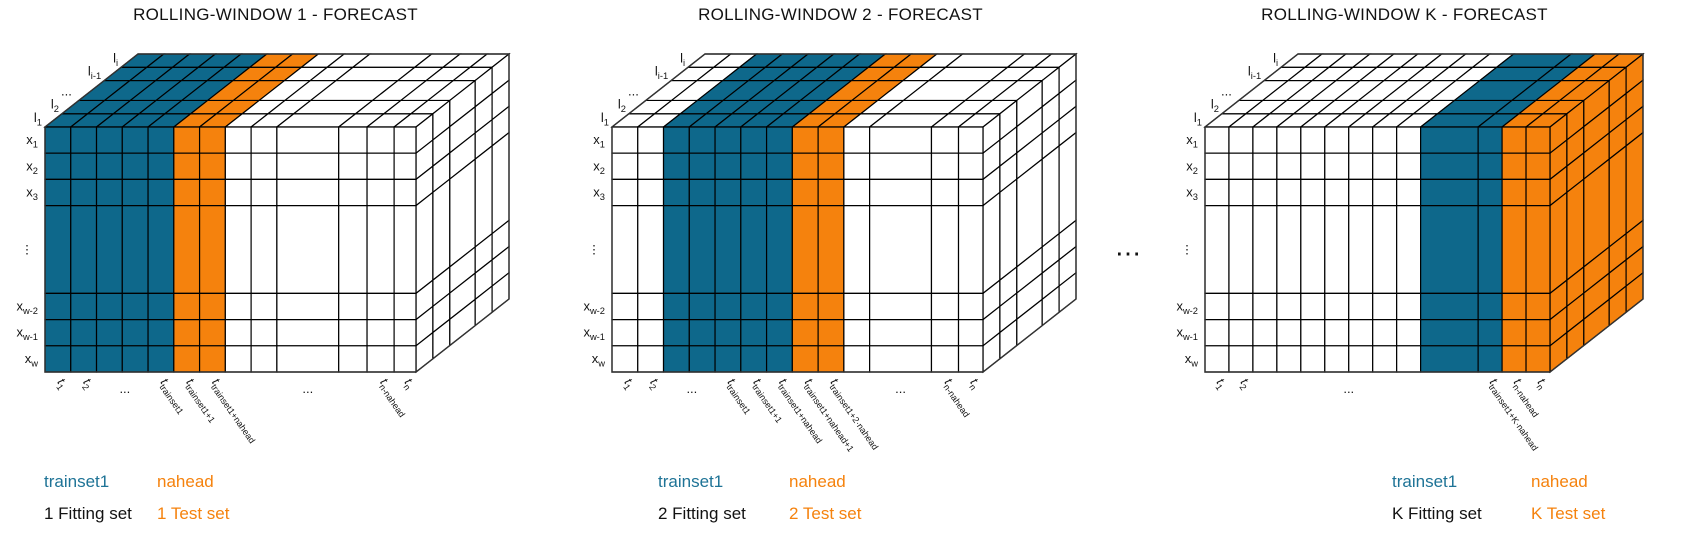  I want to click on depth-label: l2, so click(622, 106).